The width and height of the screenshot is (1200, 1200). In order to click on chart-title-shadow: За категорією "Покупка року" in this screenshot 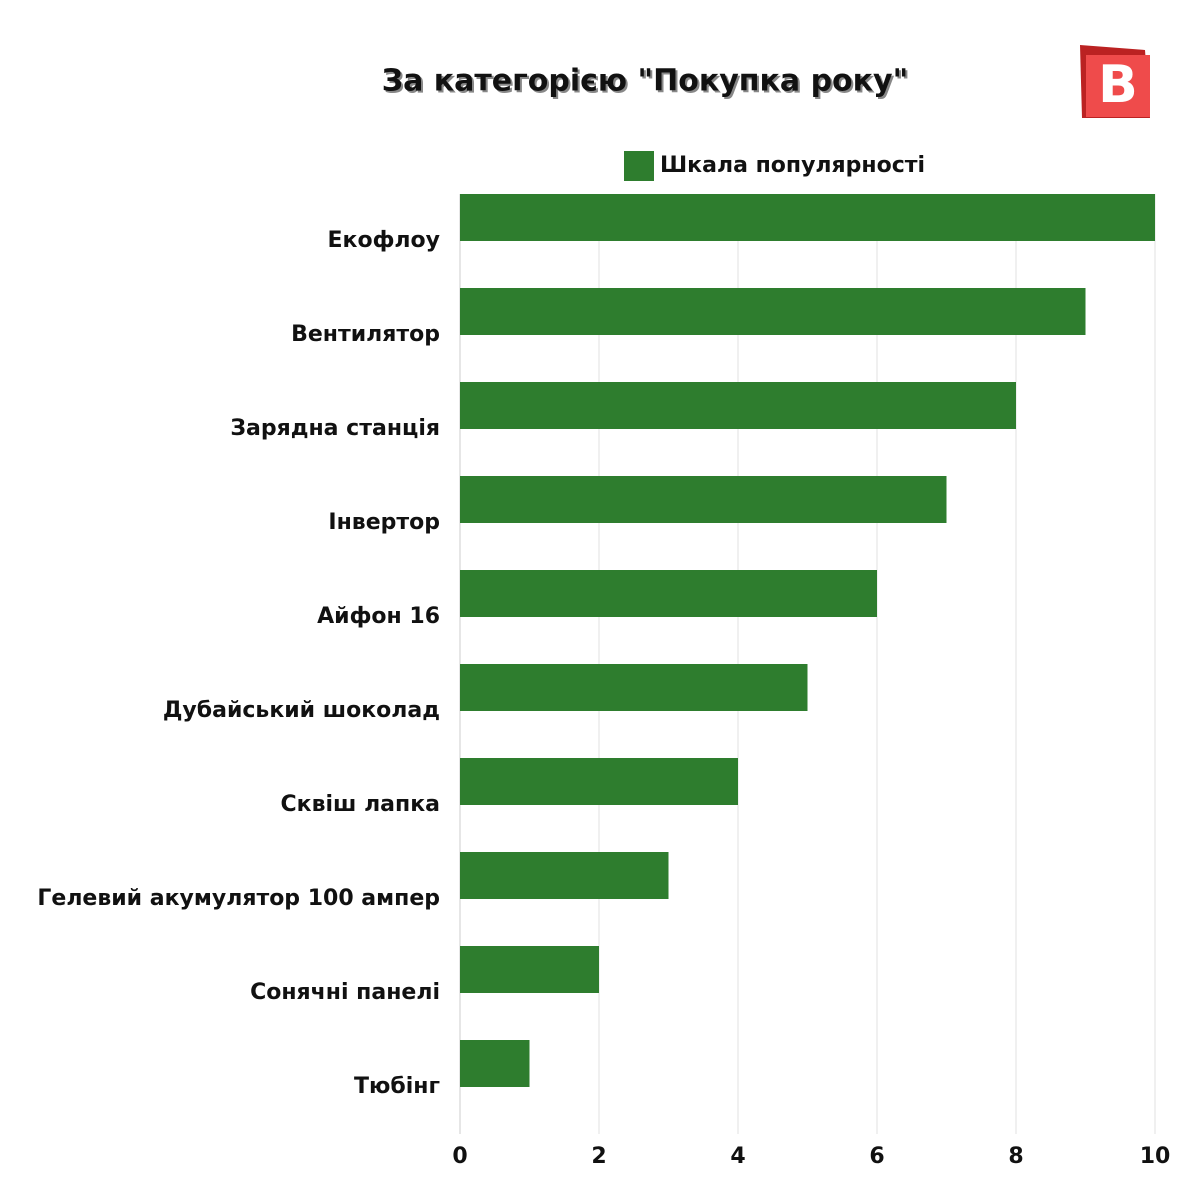, I will do `click(647, 83)`.